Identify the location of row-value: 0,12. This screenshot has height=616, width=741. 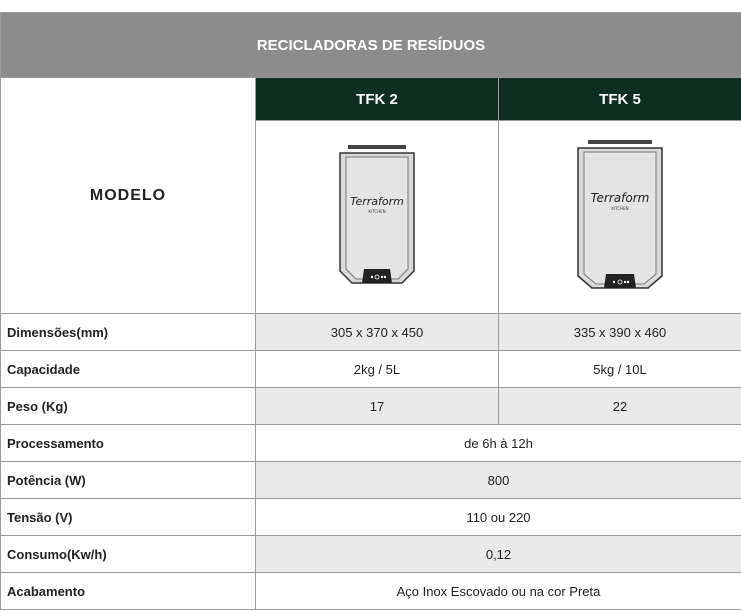
(498, 554).